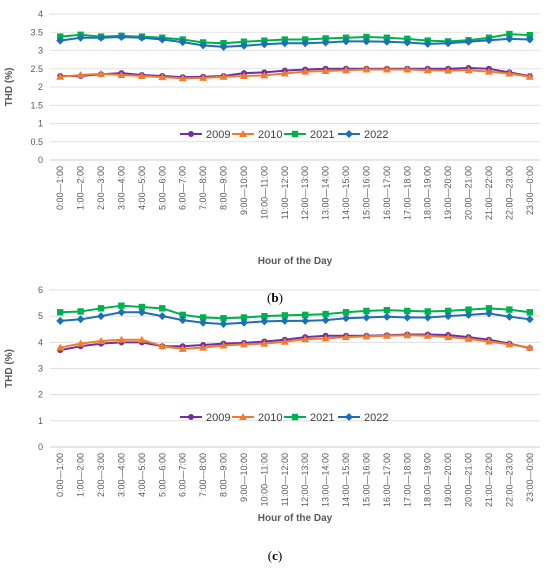 Image resolution: width=550 pixels, height=569 pixels. What do you see at coordinates (121, 475) in the screenshot?
I see `x-tick-label: 3:00—4:00` at bounding box center [121, 475].